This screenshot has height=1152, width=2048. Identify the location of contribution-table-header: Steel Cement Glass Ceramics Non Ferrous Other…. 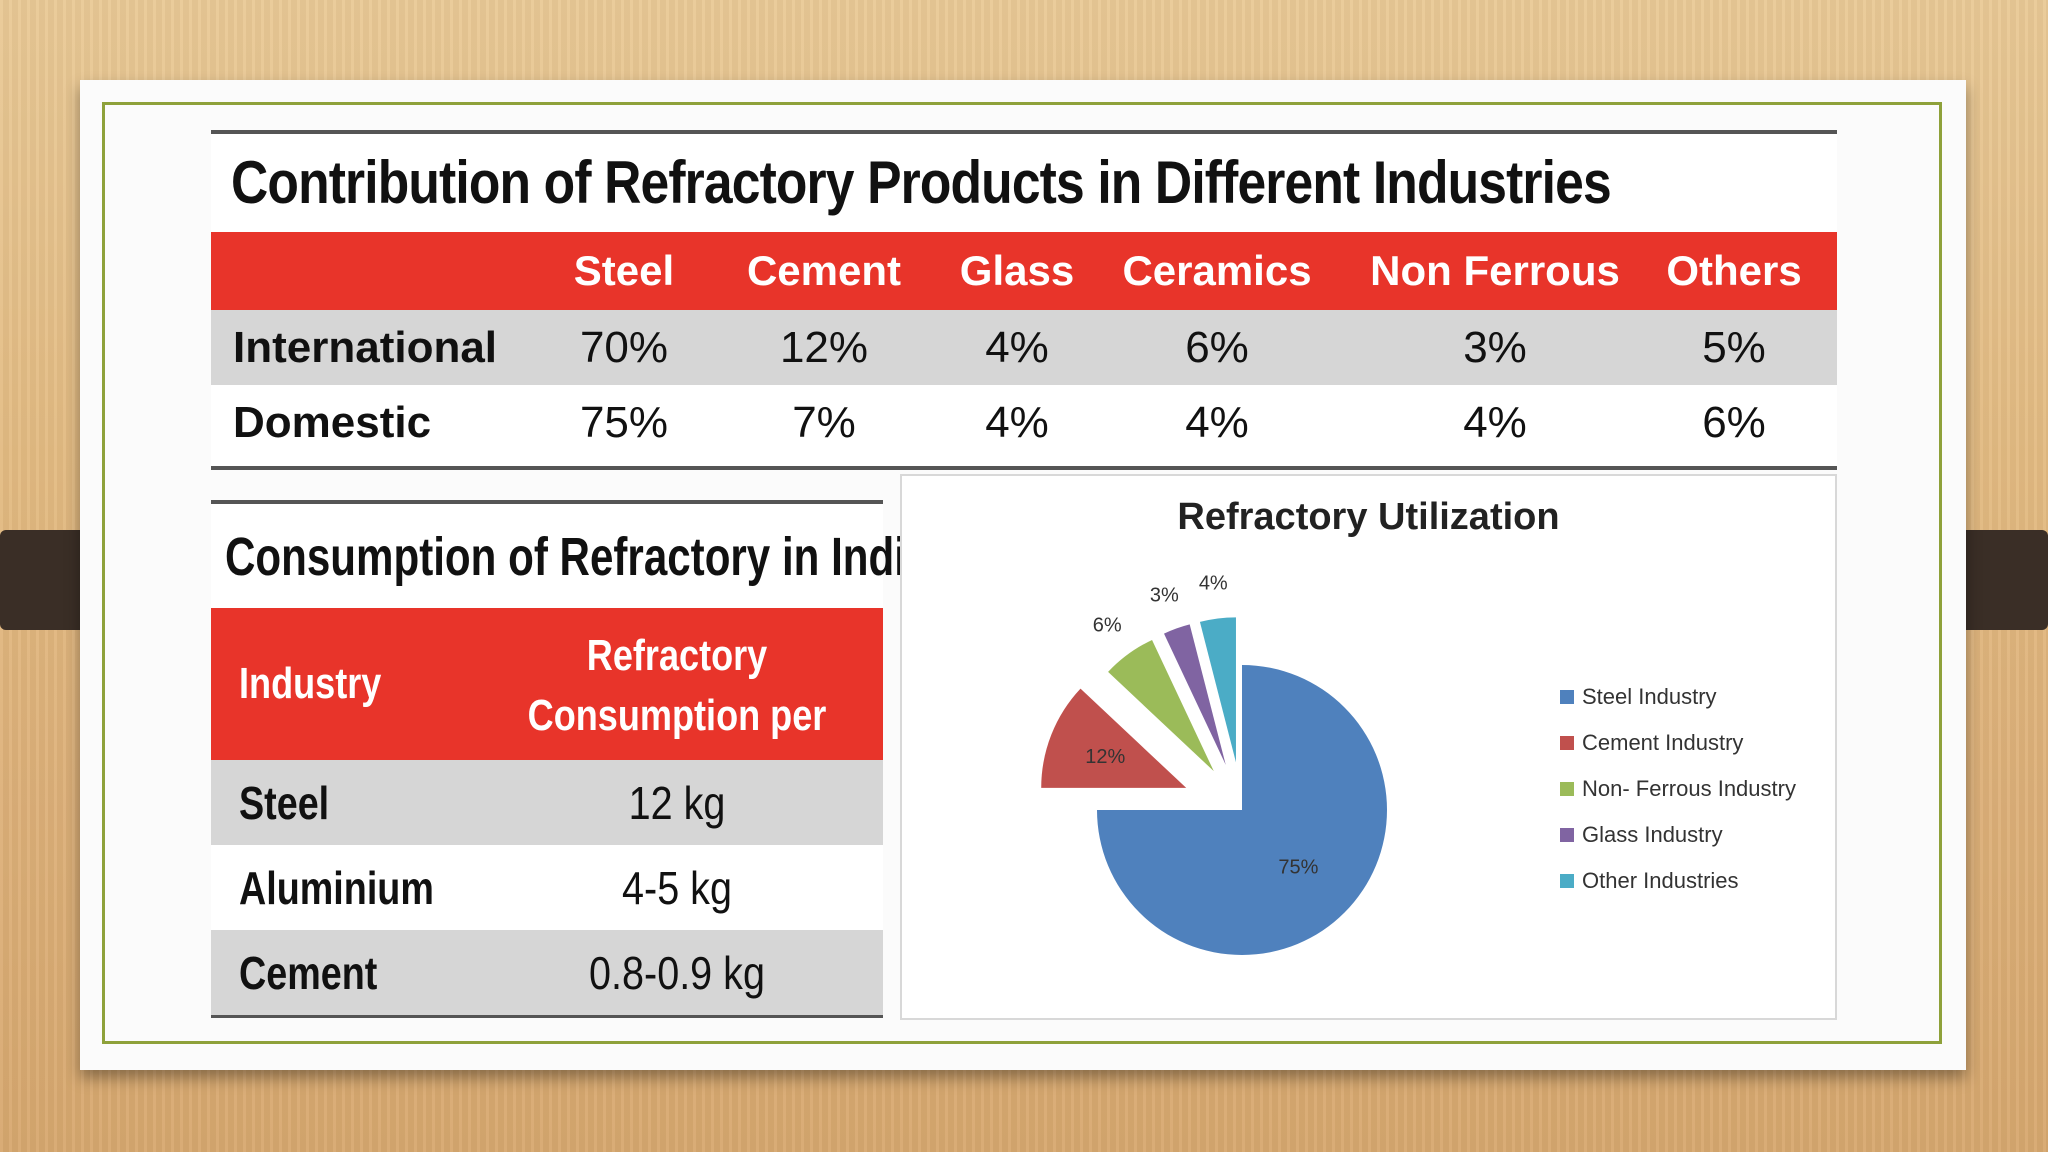
(1024, 271).